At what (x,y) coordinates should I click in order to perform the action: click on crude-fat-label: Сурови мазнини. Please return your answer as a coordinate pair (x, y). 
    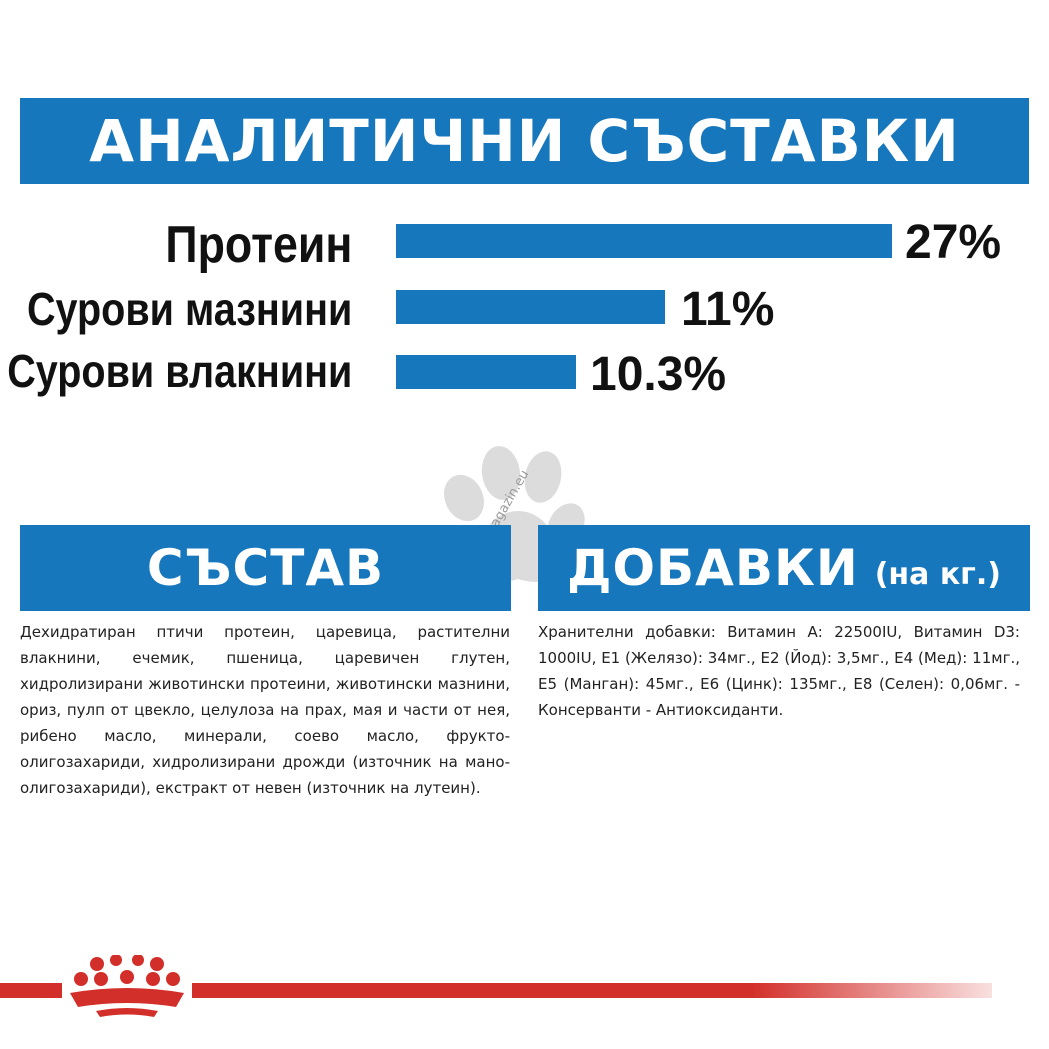
    Looking at the image, I should click on (189, 309).